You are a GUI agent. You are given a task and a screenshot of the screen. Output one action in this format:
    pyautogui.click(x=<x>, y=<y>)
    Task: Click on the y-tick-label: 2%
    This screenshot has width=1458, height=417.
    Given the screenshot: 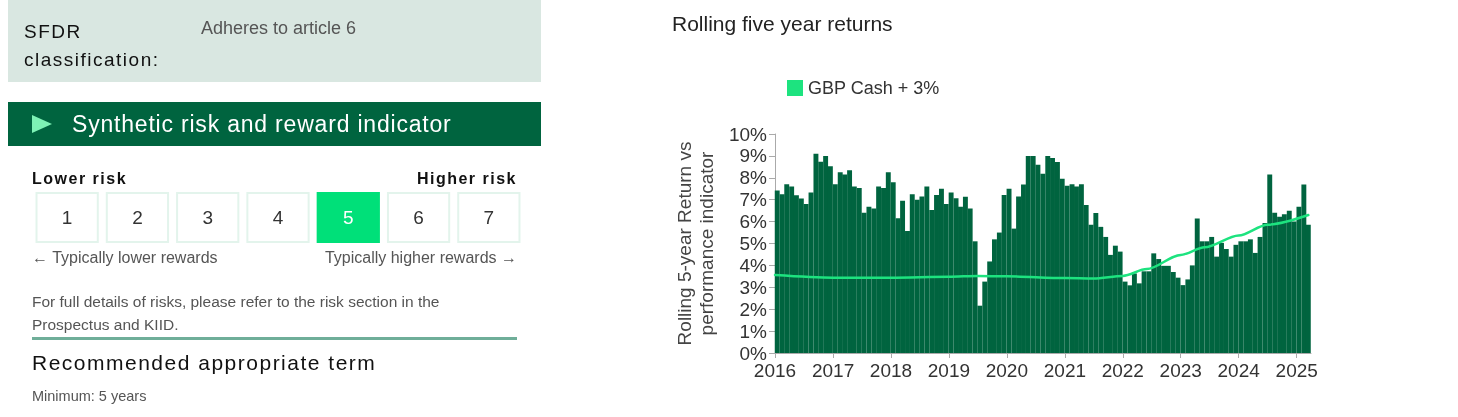 What is the action you would take?
    pyautogui.click(x=753, y=309)
    